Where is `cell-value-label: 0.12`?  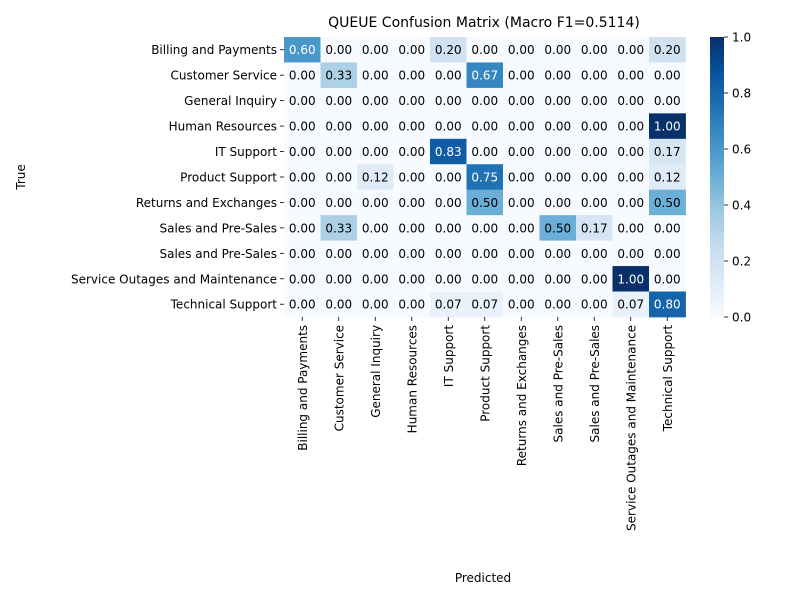
cell-value-label: 0.12 is located at coordinates (375, 177).